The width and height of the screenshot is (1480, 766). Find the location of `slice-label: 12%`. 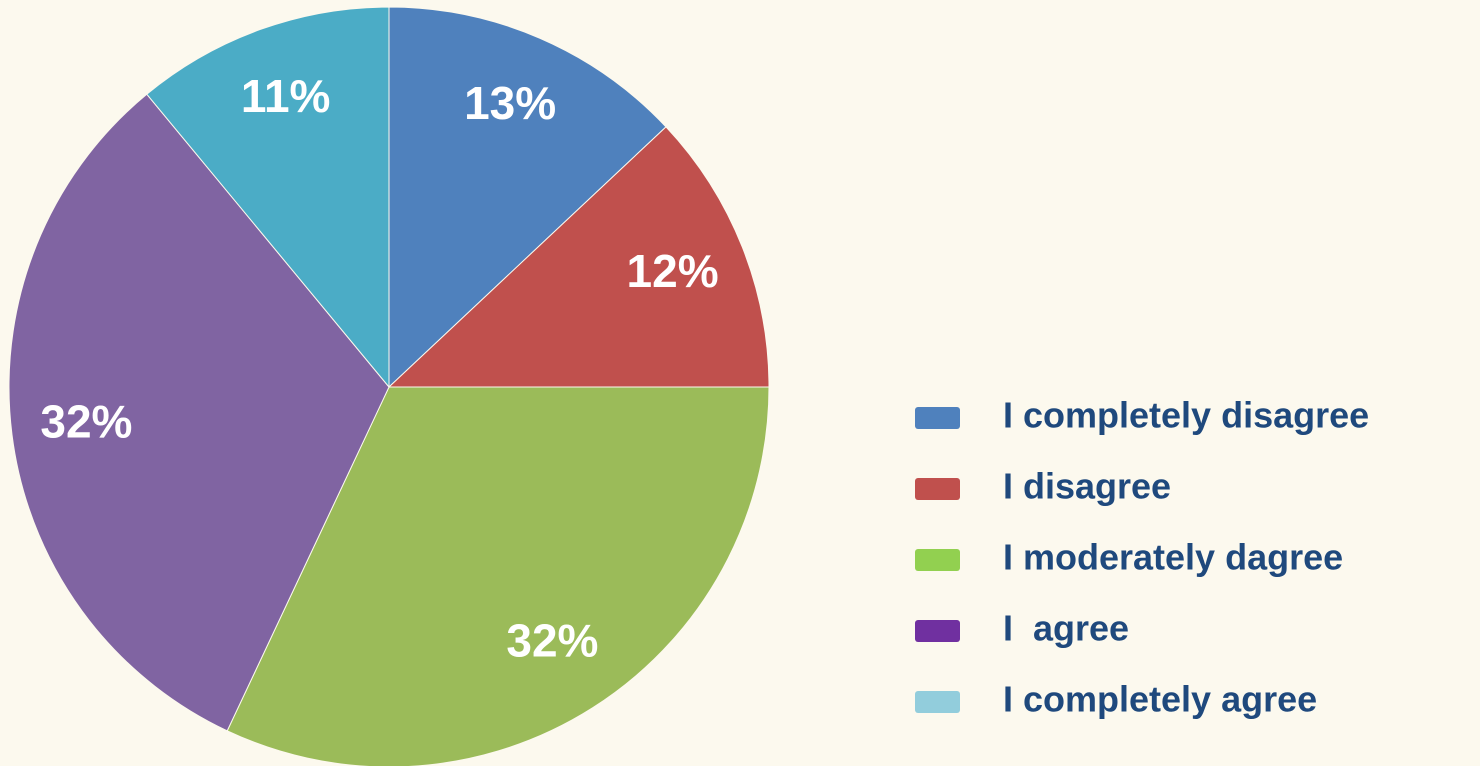

slice-label: 12% is located at coordinates (673, 271).